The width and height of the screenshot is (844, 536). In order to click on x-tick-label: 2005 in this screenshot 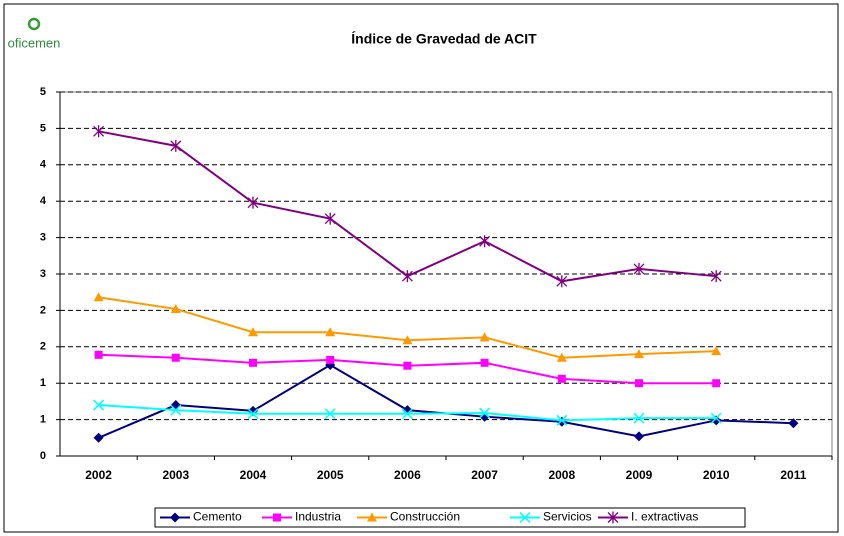, I will do `click(330, 475)`.